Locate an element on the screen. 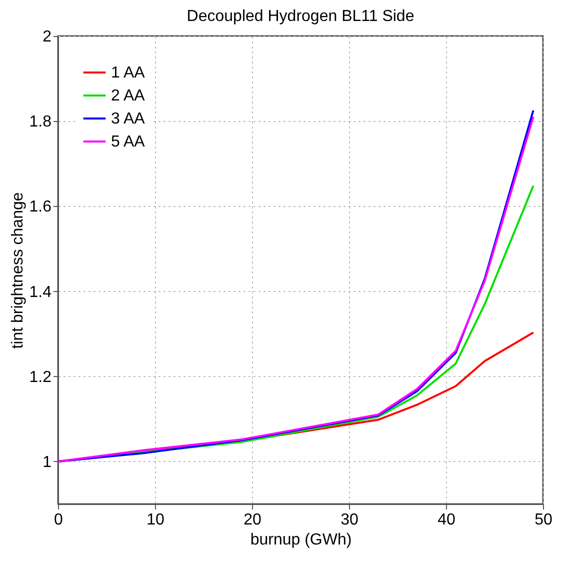 This screenshot has height=571, width=579. chart-title: Decoupled Hydrogen BL11 Side is located at coordinates (300, 16).